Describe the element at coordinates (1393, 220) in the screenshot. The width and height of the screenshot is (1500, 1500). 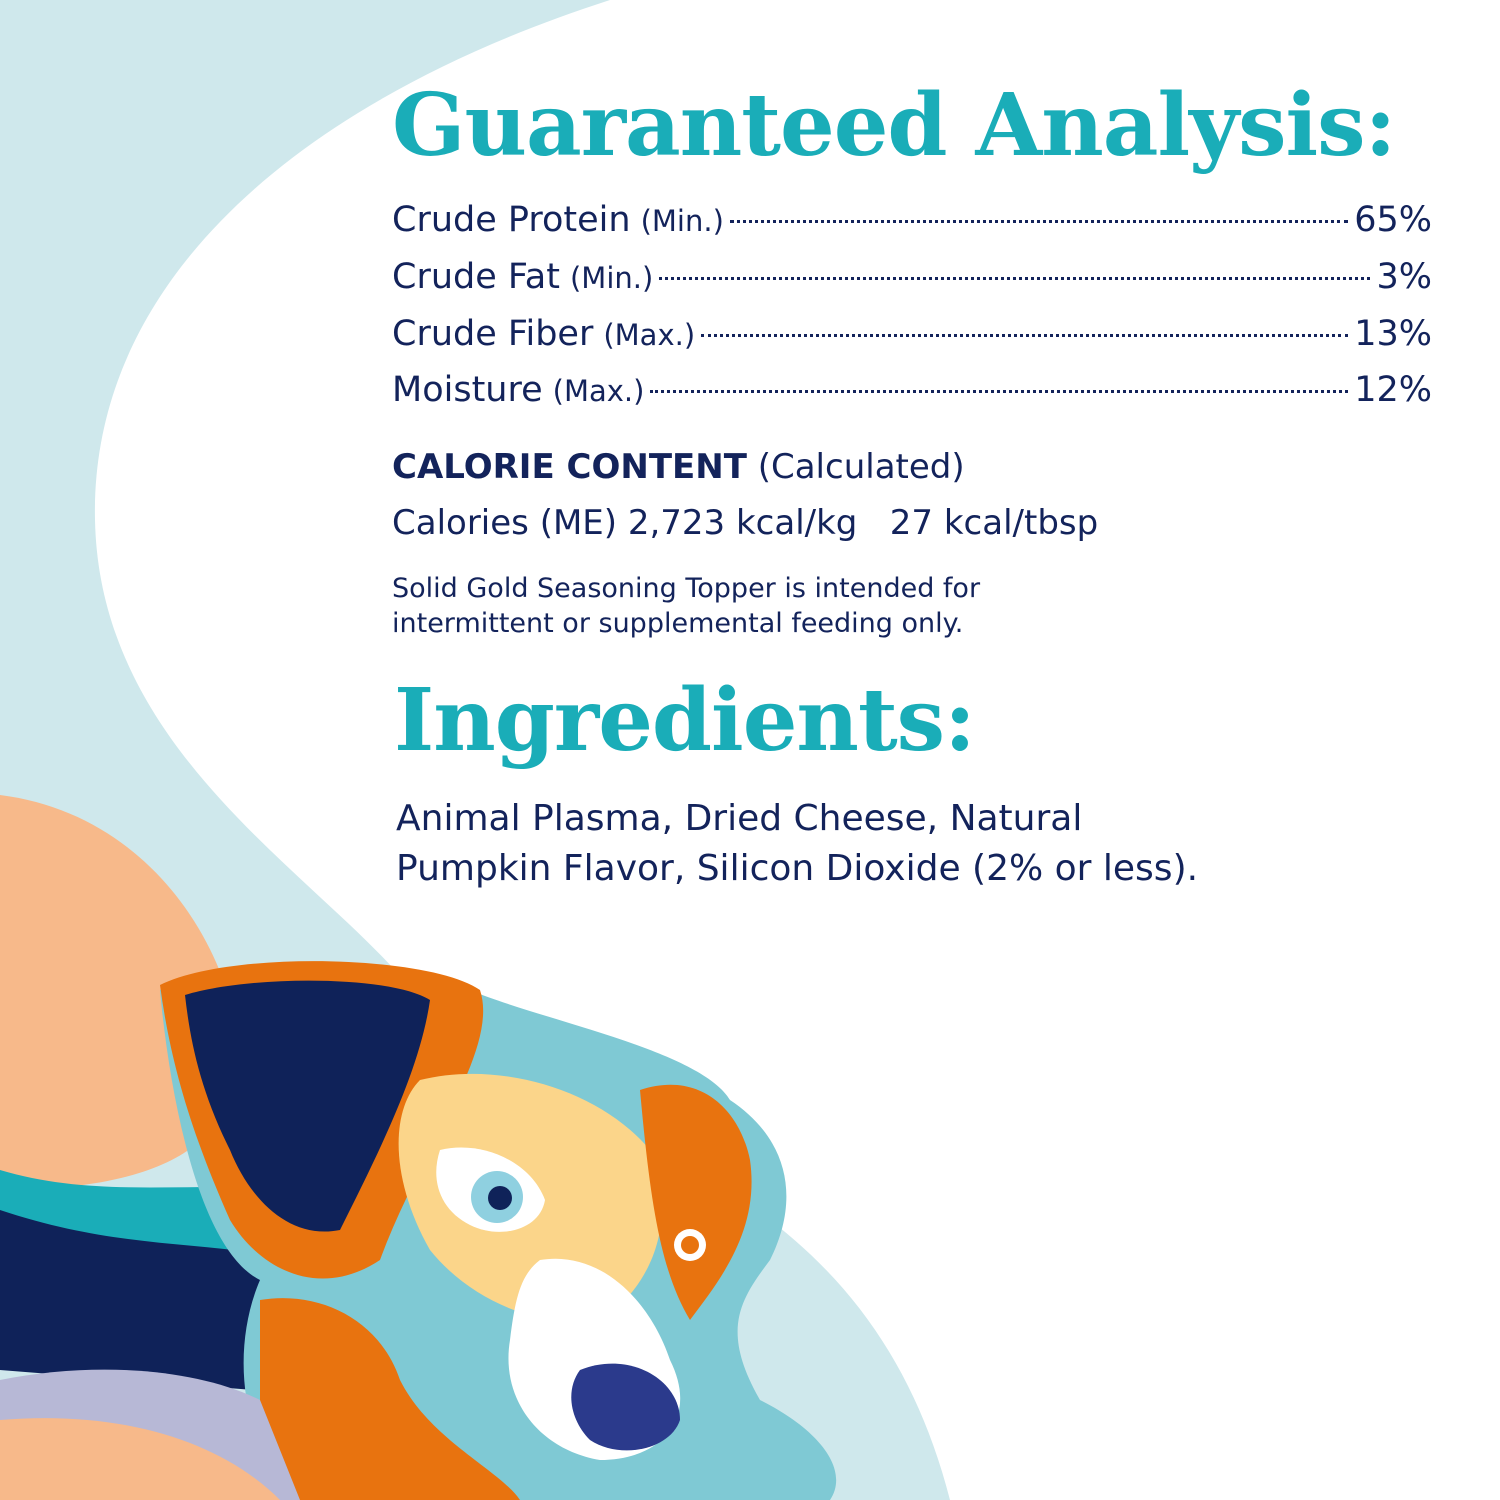
I see `row-value: 65%` at that location.